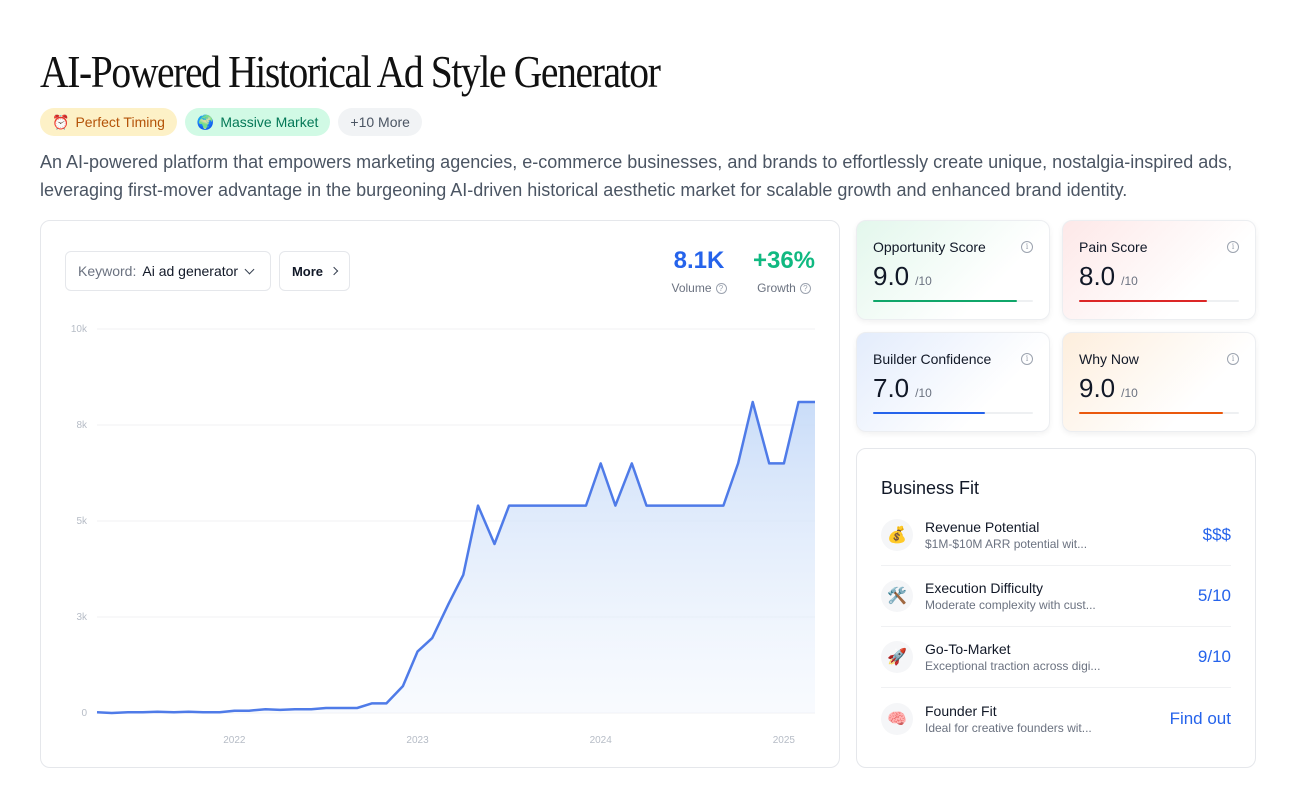 The height and width of the screenshot is (808, 1296). I want to click on x-tick-label: 2022, so click(234, 740).